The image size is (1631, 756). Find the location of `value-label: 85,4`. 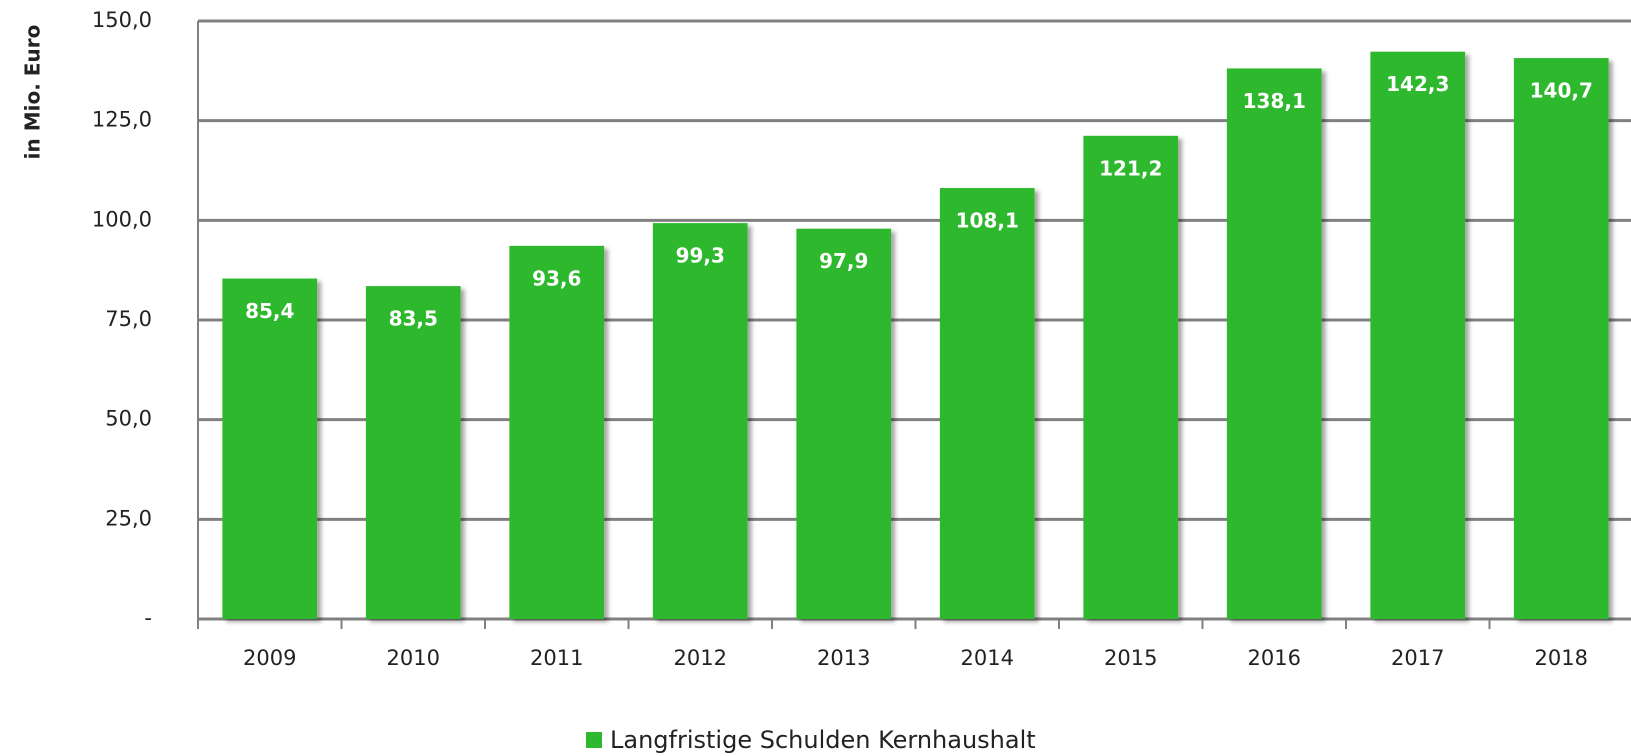

value-label: 85,4 is located at coordinates (269, 311).